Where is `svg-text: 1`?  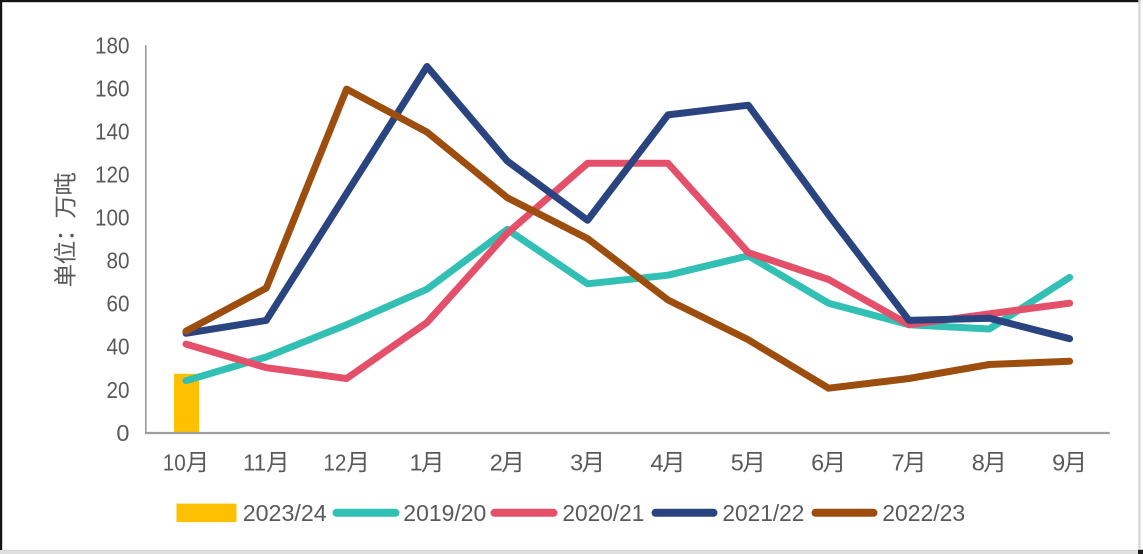
svg-text: 1 is located at coordinates (416, 463).